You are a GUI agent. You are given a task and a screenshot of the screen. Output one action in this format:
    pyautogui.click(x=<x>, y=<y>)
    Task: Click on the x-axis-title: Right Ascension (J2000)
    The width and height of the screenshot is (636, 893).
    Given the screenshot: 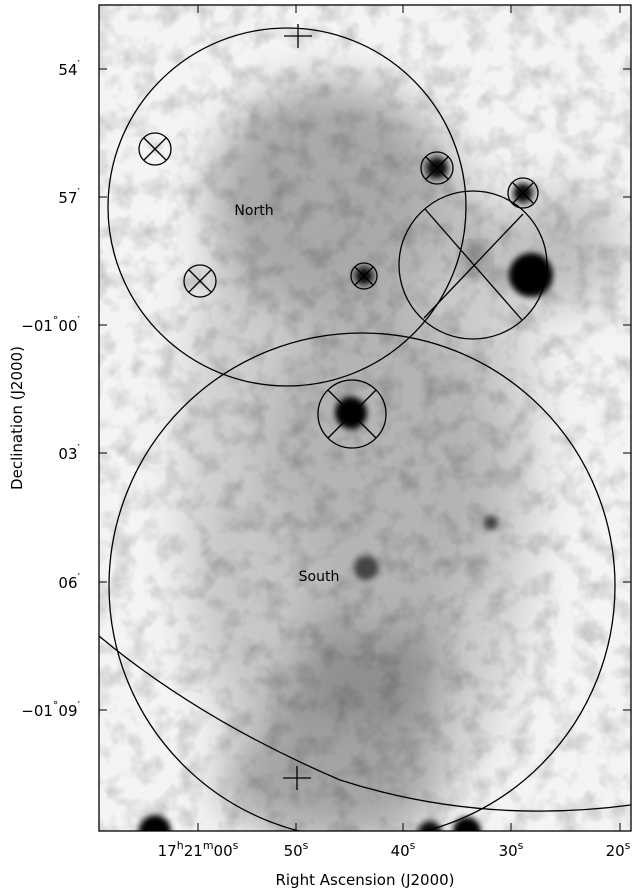 What is the action you would take?
    pyautogui.click(x=364, y=880)
    